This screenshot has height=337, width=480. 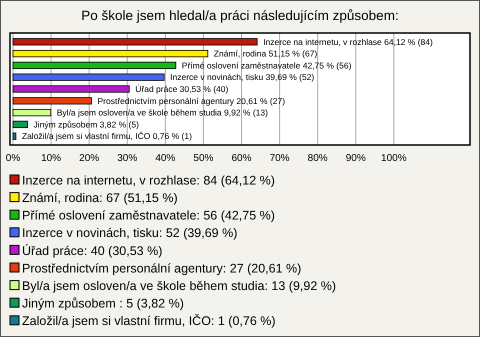 I want to click on data-label: Známí, rodina 51,15 % (67), so click(x=266, y=53).